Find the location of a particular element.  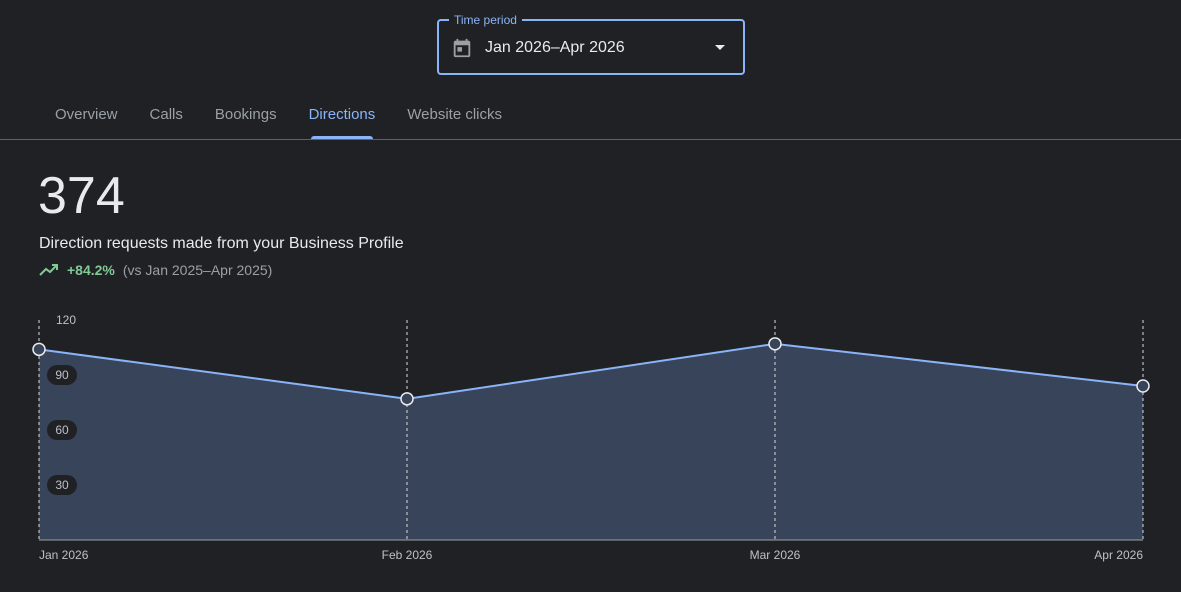

y-tick-label: 30 is located at coordinates (62, 485).